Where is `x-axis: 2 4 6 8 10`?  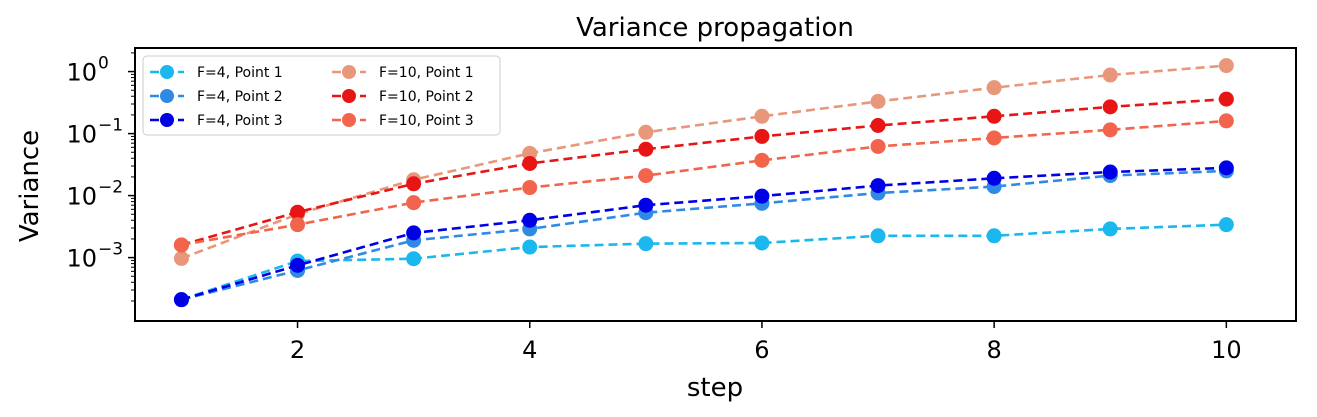
x-axis: 2 4 6 8 10 is located at coordinates (766, 342).